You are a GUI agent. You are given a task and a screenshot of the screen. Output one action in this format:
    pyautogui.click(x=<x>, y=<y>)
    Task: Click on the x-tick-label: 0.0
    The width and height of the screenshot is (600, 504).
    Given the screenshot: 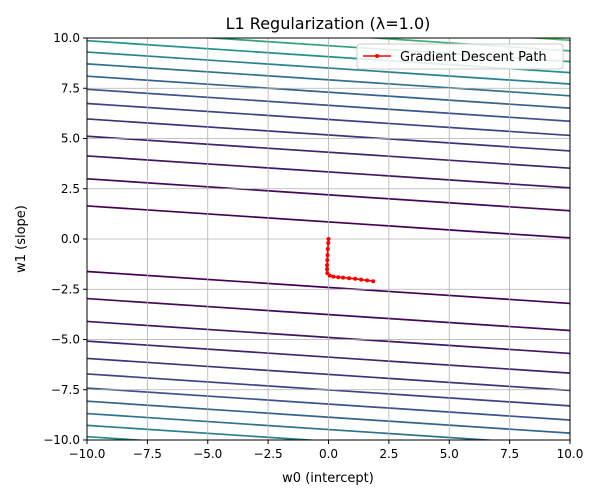 What is the action you would take?
    pyautogui.click(x=328, y=454)
    